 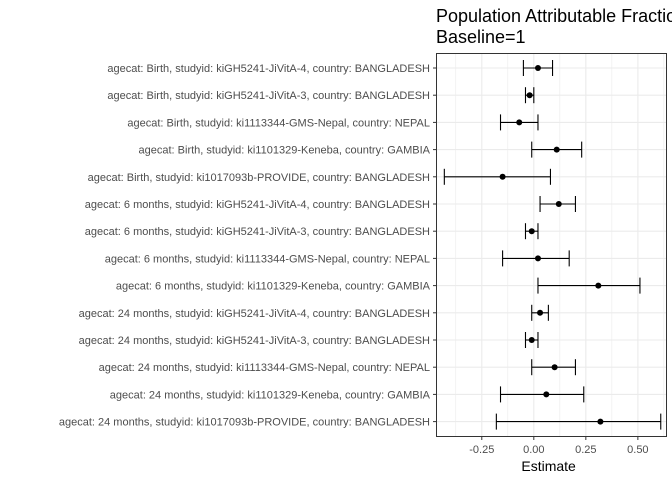 What do you see at coordinates (548, 466) in the screenshot?
I see `x-axis-title: Estimate` at bounding box center [548, 466].